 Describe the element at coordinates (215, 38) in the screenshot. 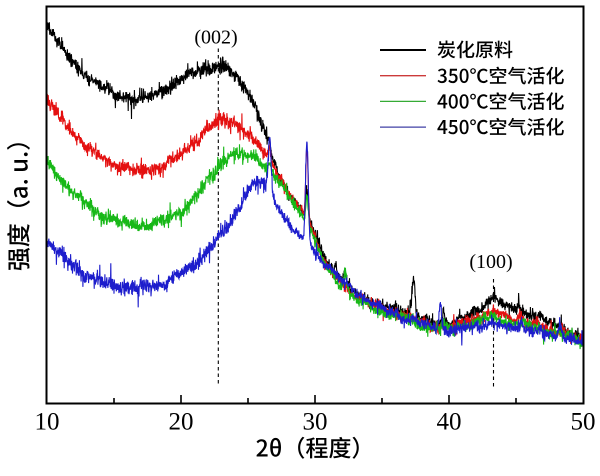

I see `svg-text: (002)` at that location.